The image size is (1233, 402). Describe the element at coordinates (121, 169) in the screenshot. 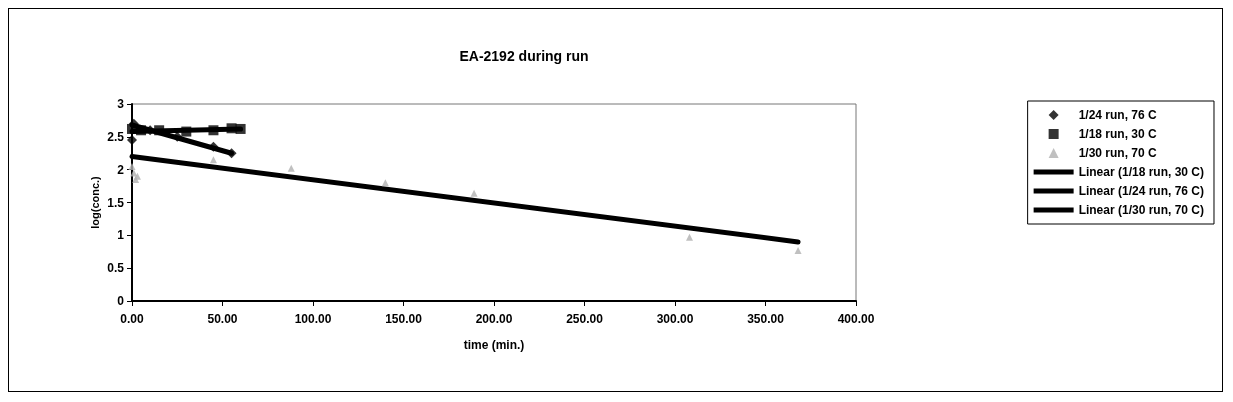

I see `y-tick-label: 2` at that location.